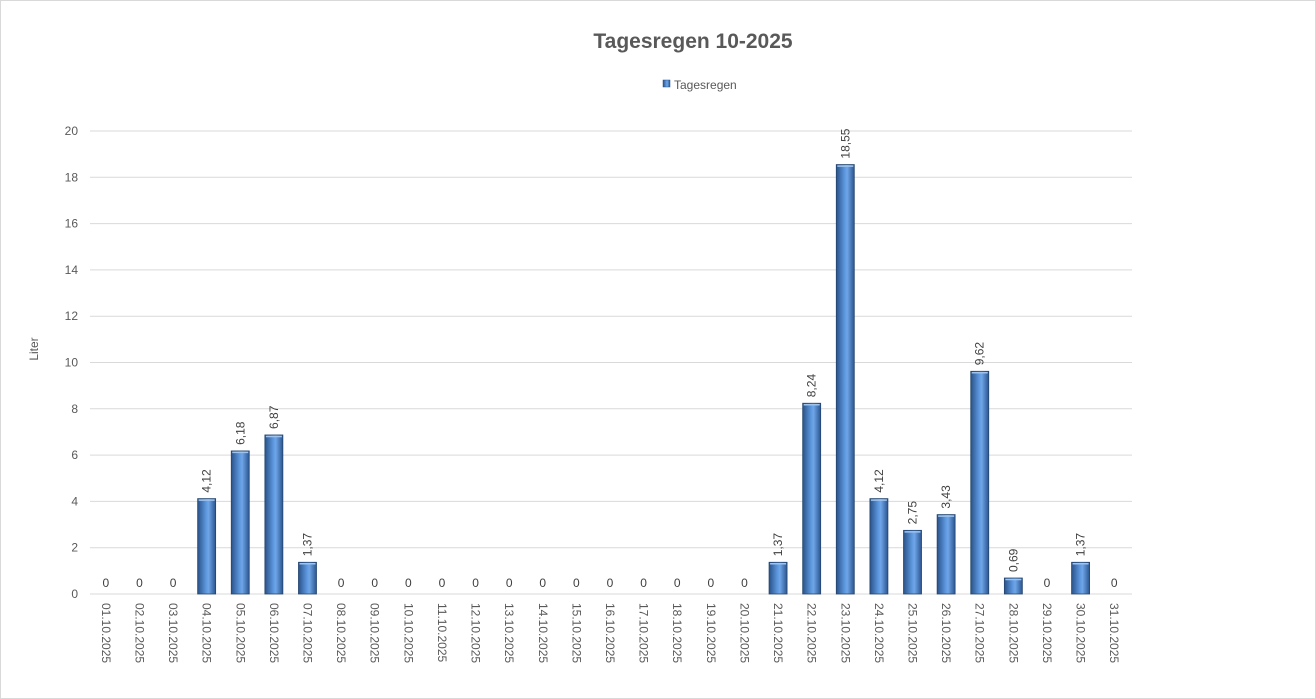  I want to click on y-axis-label: Liter, so click(34, 348).